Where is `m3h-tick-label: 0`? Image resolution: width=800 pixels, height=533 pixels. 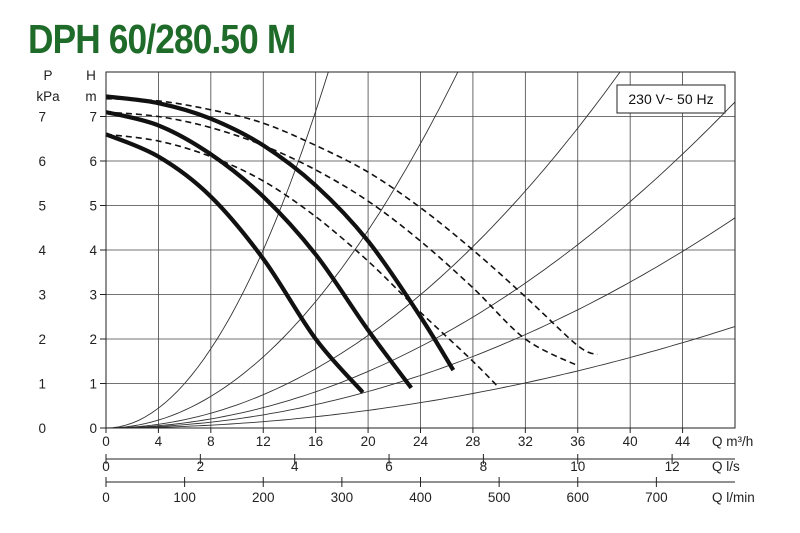
m3h-tick-label: 0 is located at coordinates (106, 441).